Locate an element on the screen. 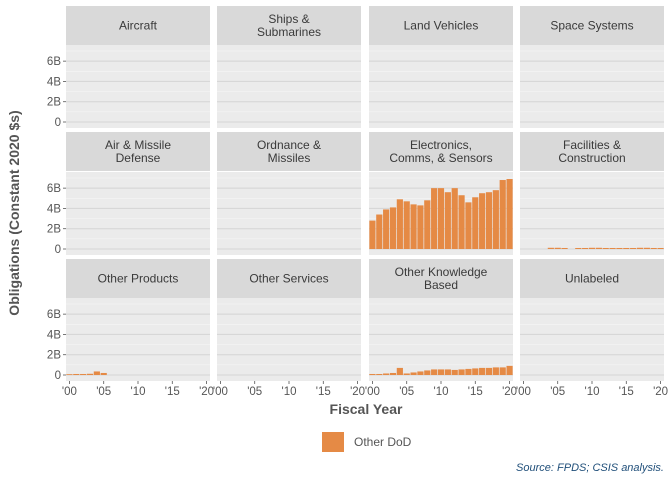 The height and width of the screenshot is (480, 672). facet-label: Aircraft is located at coordinates (138, 26).